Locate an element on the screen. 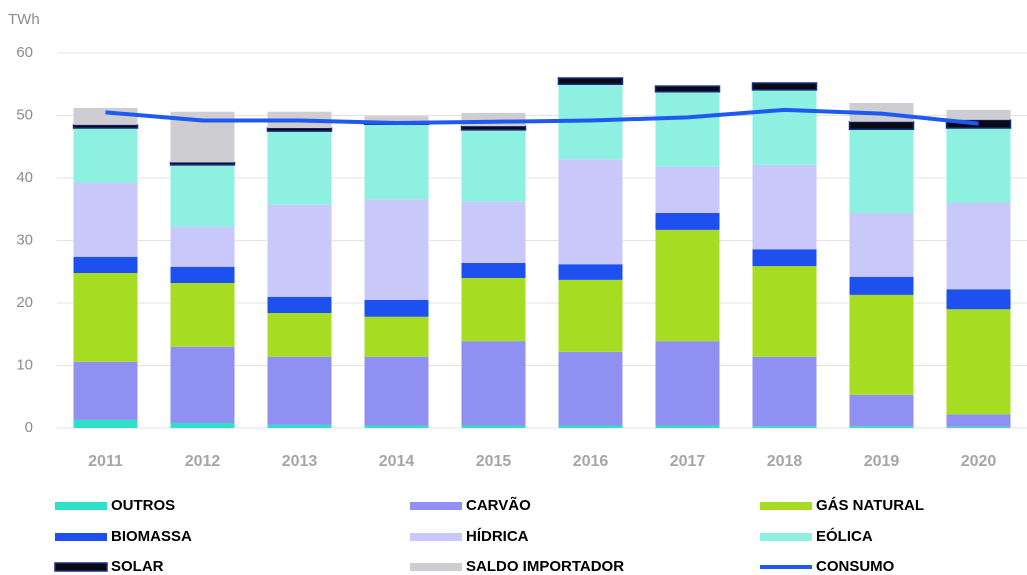 Image resolution: width=1027 pixels, height=575 pixels. x-tick-label: 2020 is located at coordinates (979, 461).